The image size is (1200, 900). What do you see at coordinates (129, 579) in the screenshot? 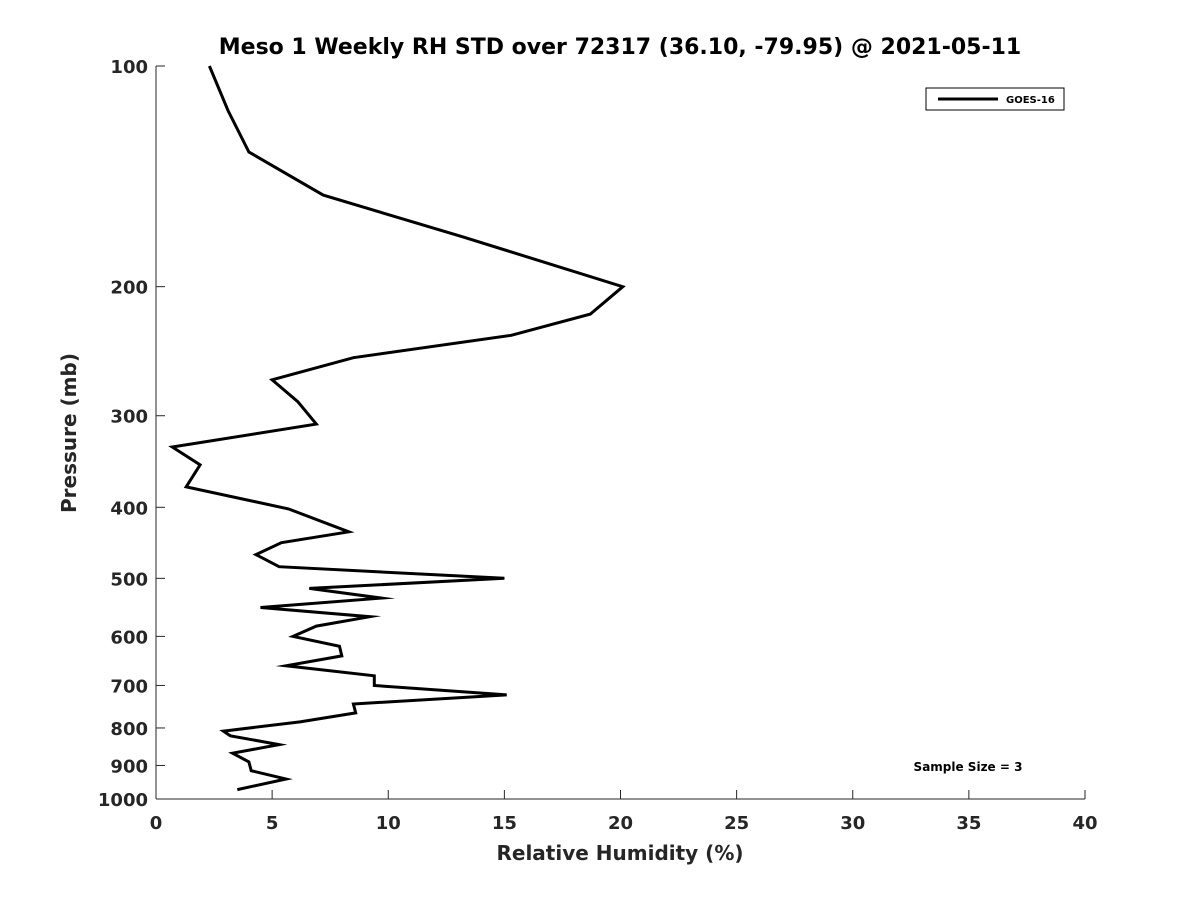
I see `y-tick-label: 500` at bounding box center [129, 579].